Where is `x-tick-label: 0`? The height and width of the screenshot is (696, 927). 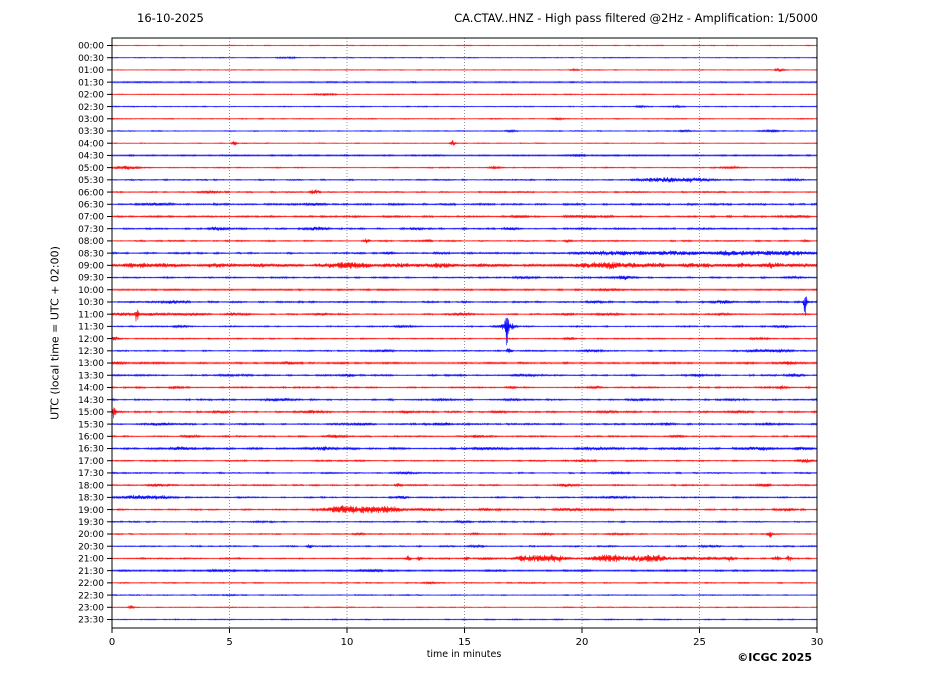 x-tick-label: 0 is located at coordinates (112, 642).